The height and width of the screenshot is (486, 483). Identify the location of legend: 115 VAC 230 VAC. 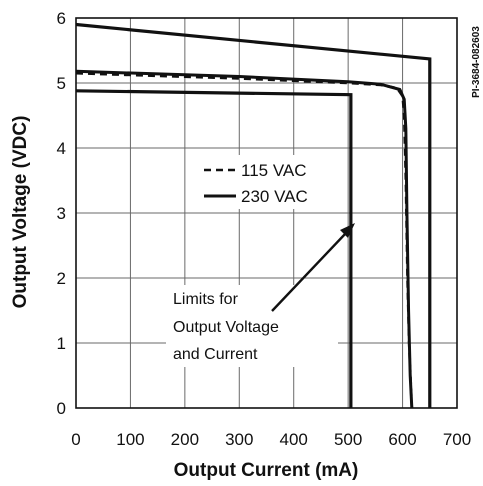
(267, 182).